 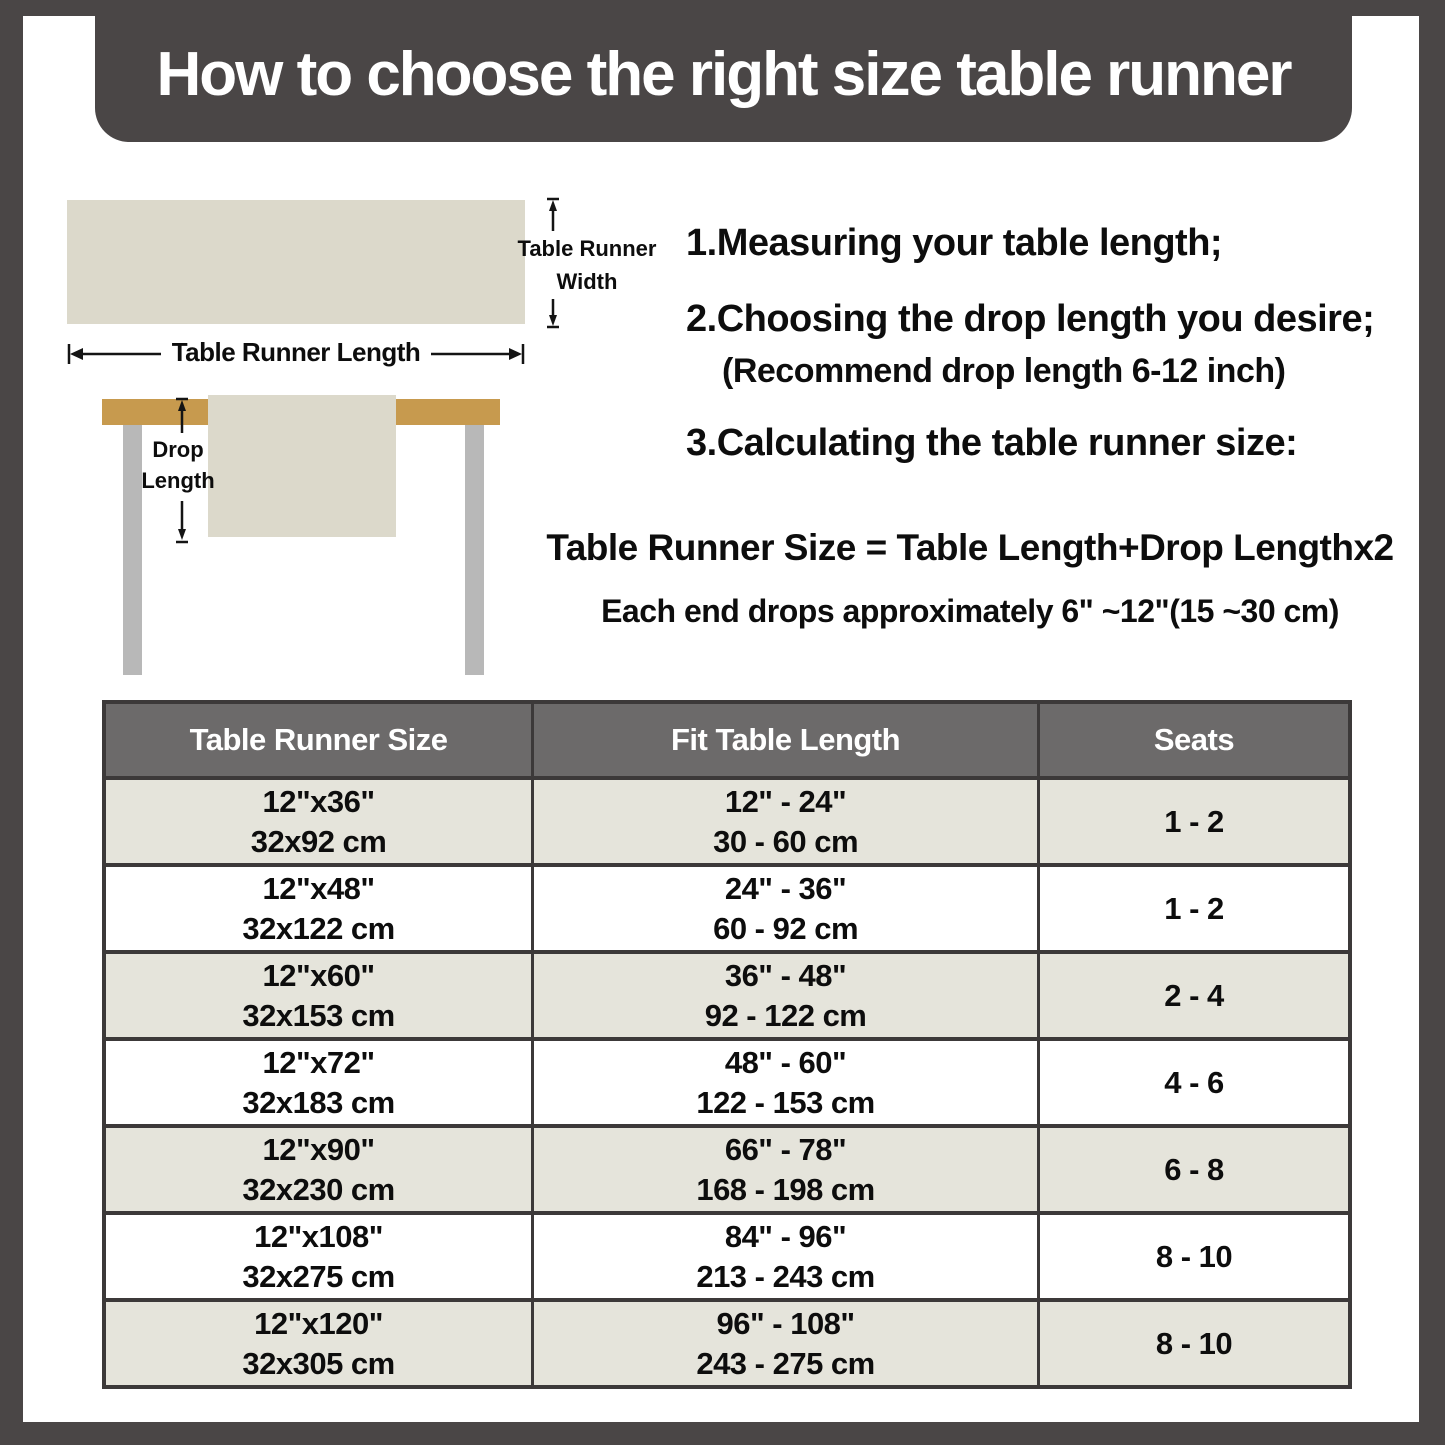 I want to click on cell-runner-size: 12"x48" 32x122 cm, so click(x=318, y=908).